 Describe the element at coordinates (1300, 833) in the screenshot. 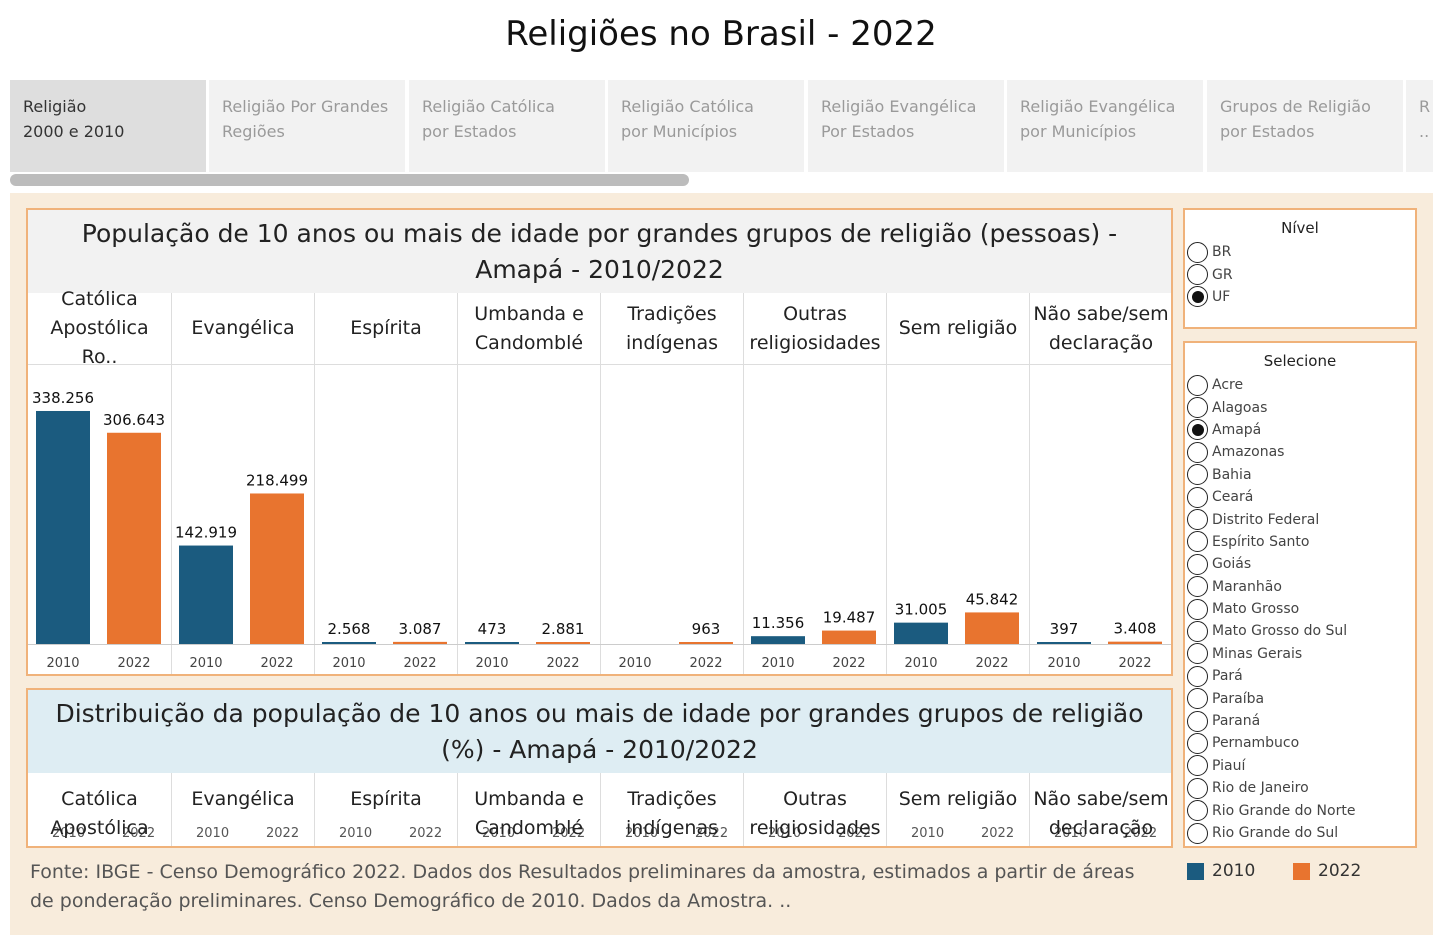

I see `state-option: Rio Grande do Sul` at that location.